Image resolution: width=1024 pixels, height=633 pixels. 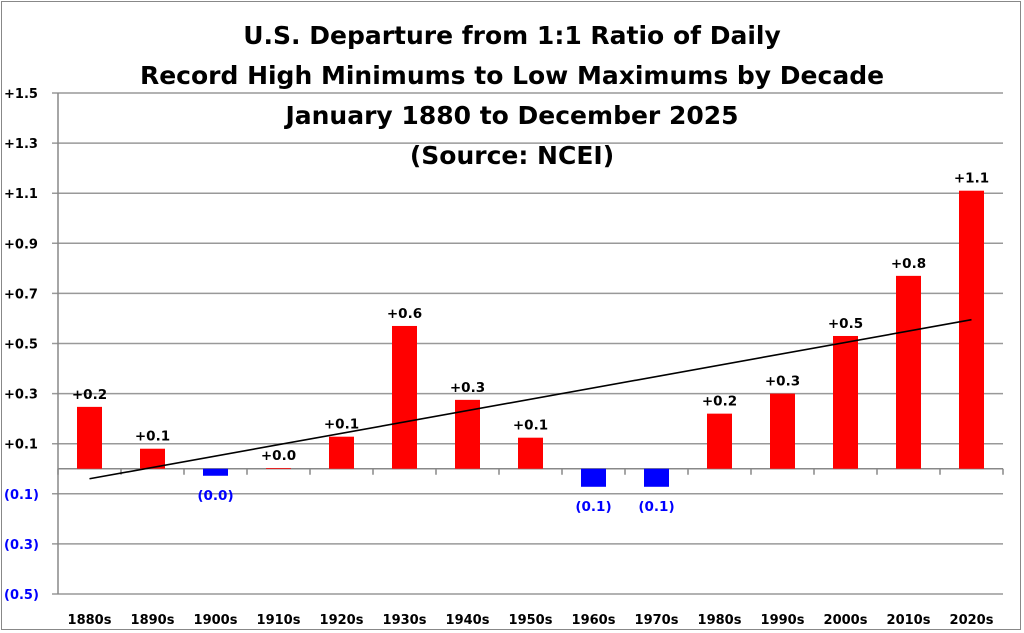 What do you see at coordinates (278, 468) in the screenshot?
I see `bar-1910s` at bounding box center [278, 468].